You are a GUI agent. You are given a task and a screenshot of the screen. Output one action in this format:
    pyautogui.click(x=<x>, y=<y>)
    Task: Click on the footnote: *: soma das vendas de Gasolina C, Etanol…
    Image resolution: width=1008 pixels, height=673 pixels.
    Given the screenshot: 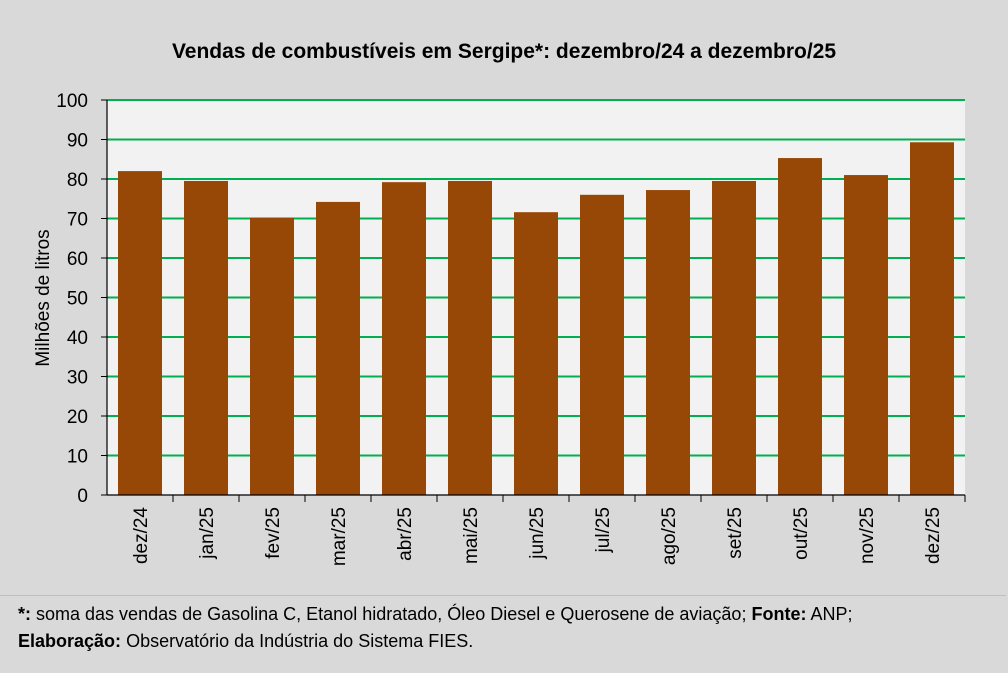 What is the action you would take?
    pyautogui.click(x=435, y=628)
    